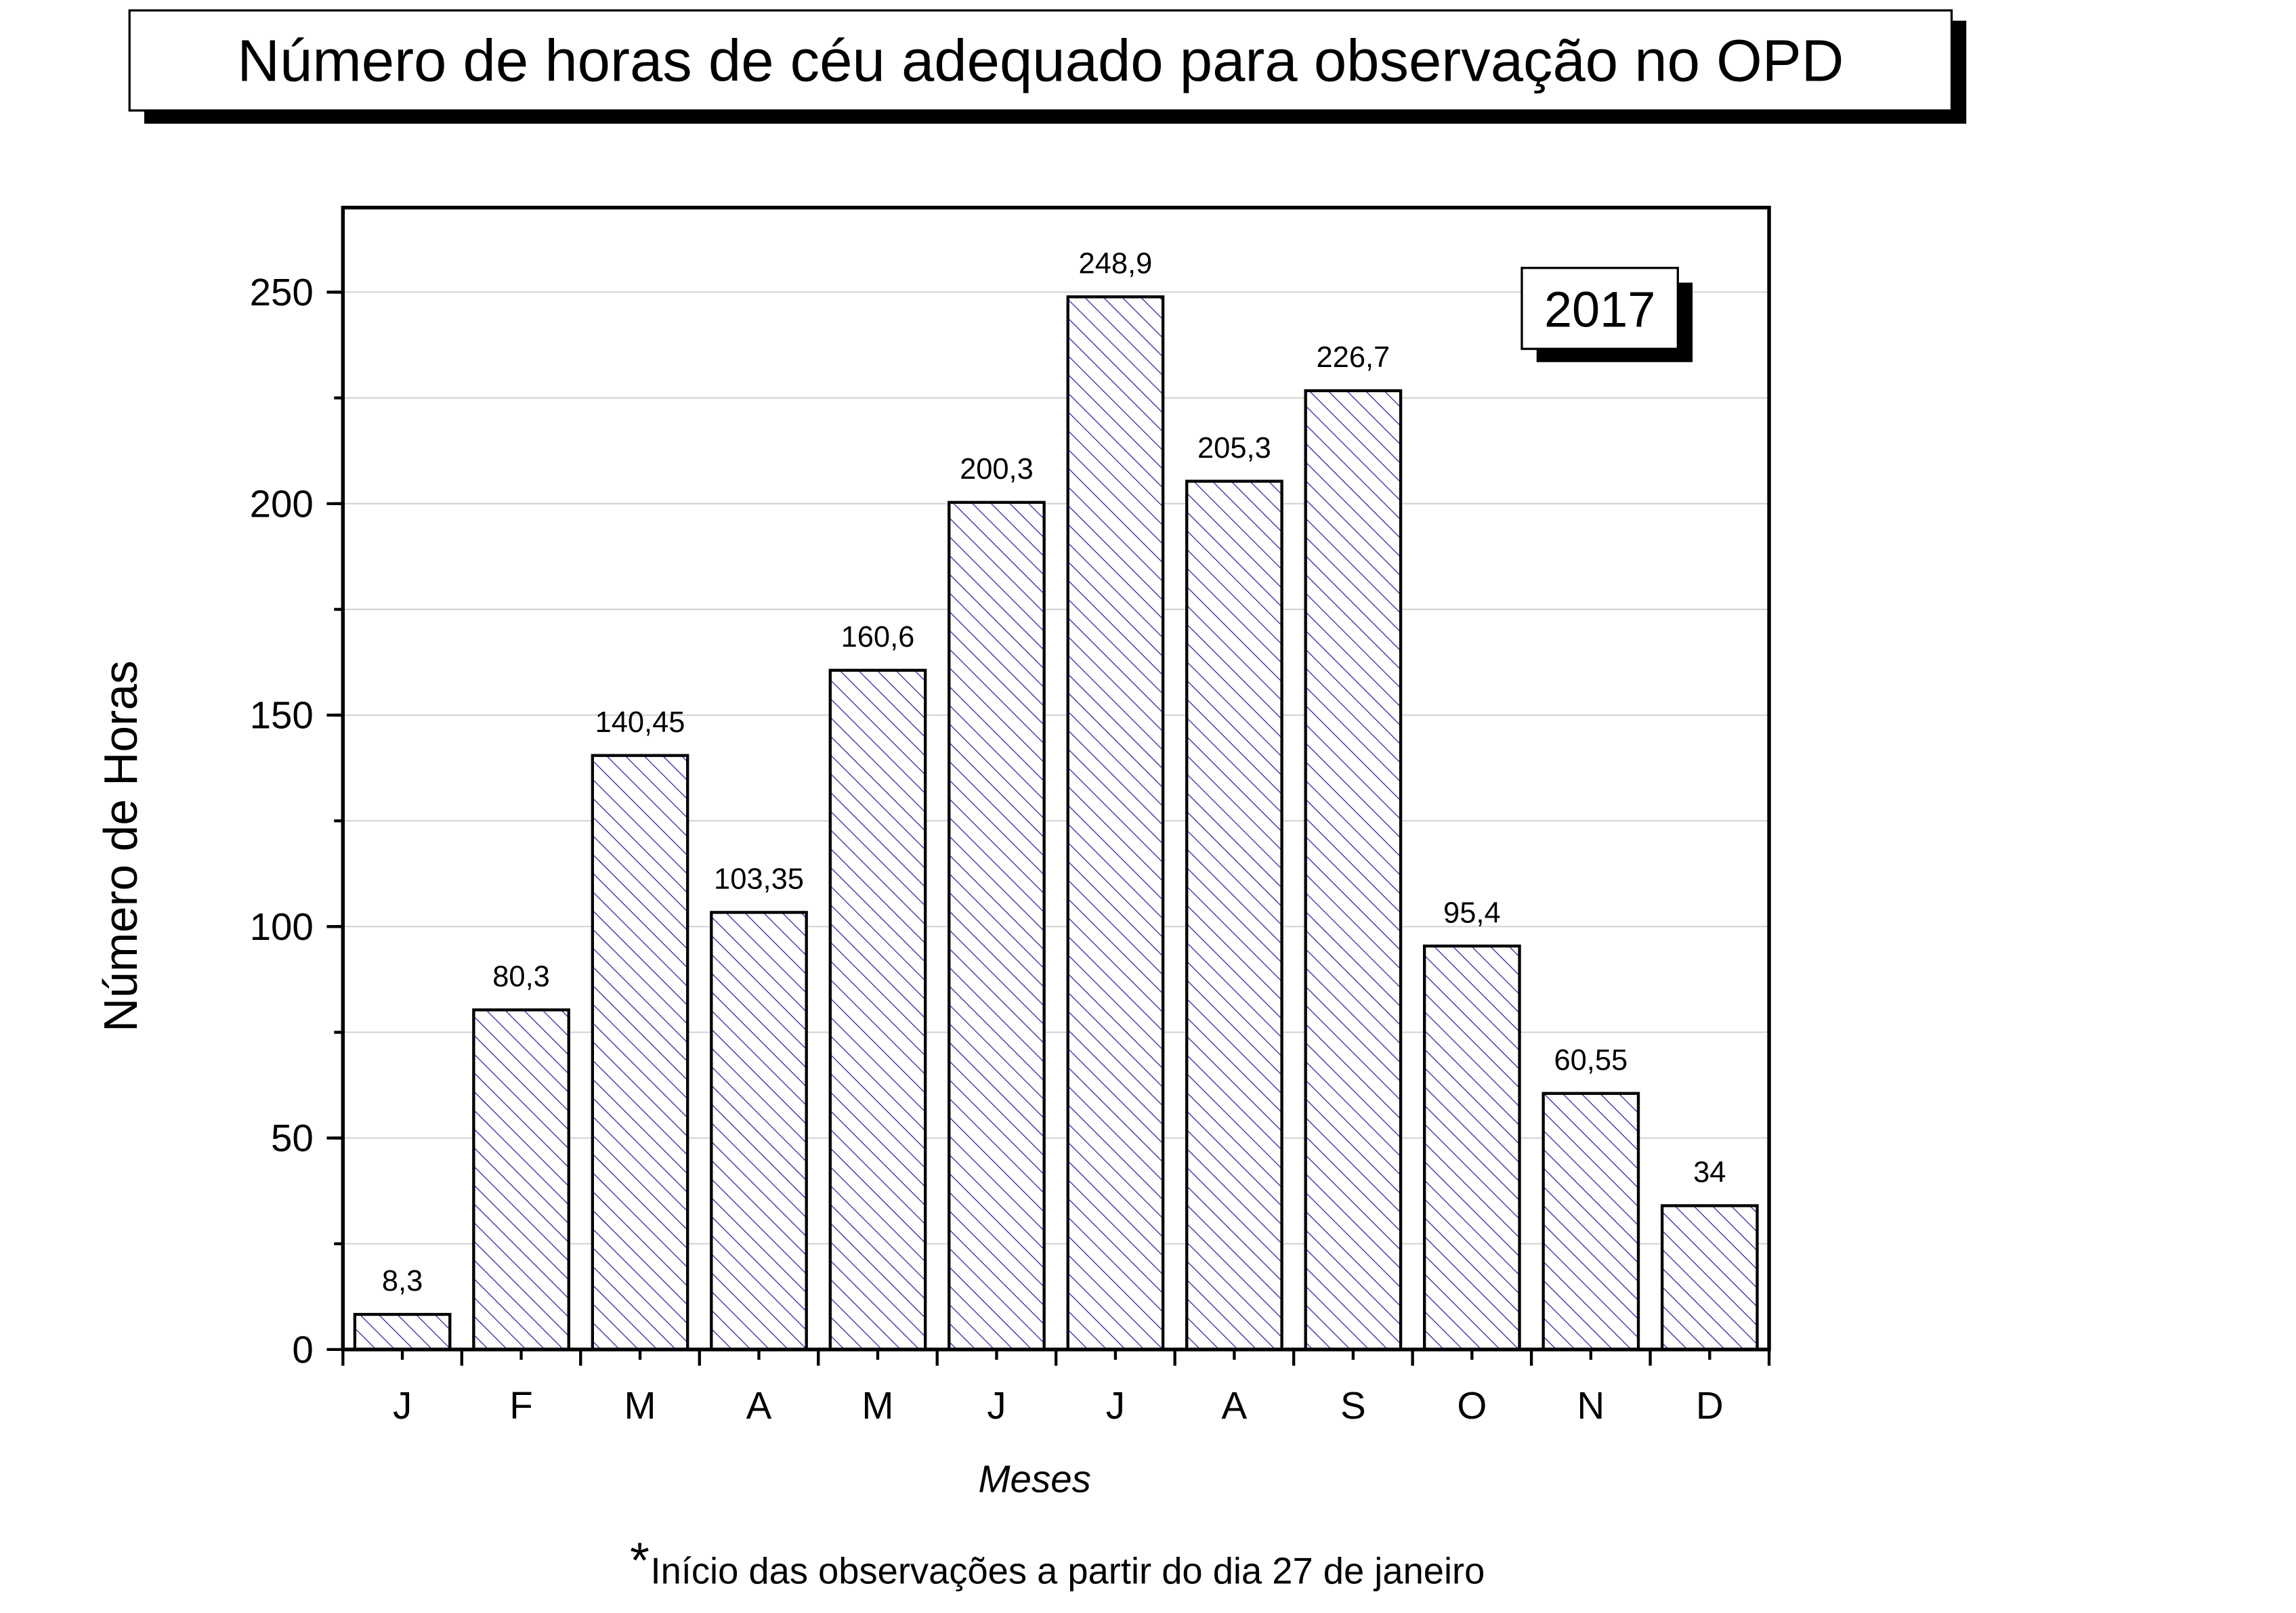 This screenshot has height=1613, width=2296. I want to click on year-badge: 2017, so click(1607, 314).